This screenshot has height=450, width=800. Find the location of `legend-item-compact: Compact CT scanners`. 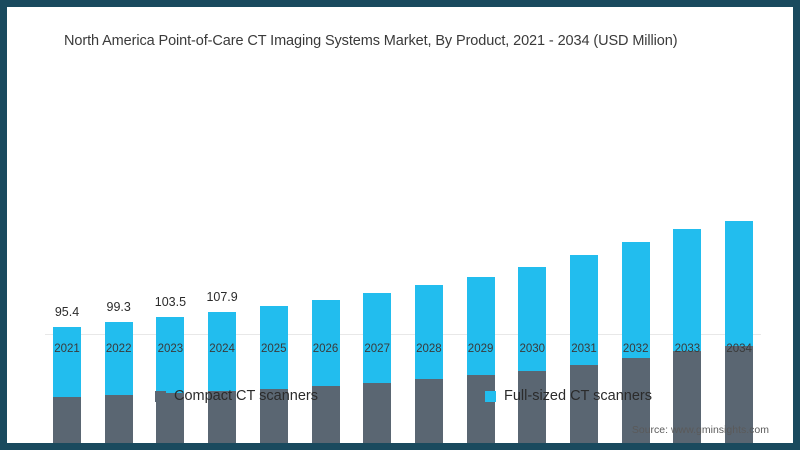

legend-item-compact: Compact CT scanners is located at coordinates (236, 396).